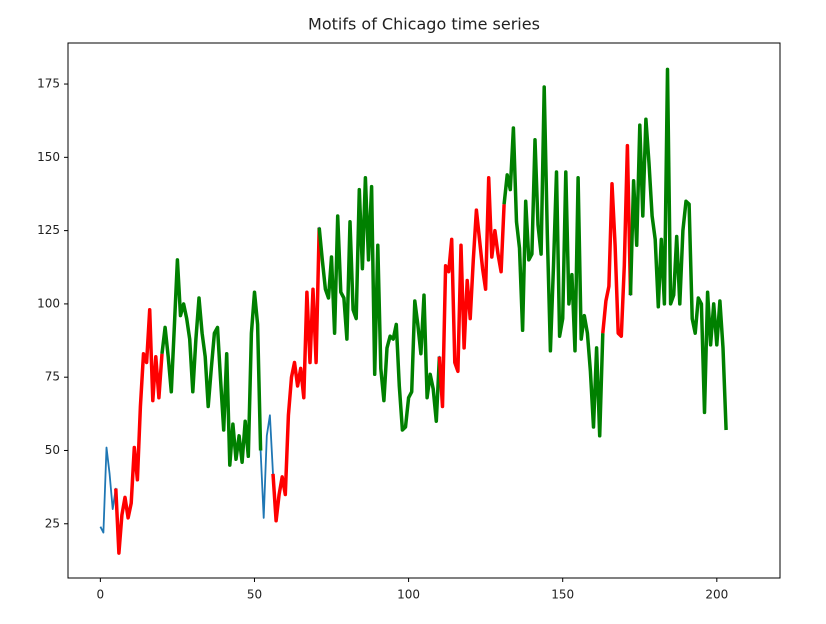 The width and height of the screenshot is (826, 624). I want to click on x-tick-label: 200, so click(716, 595).